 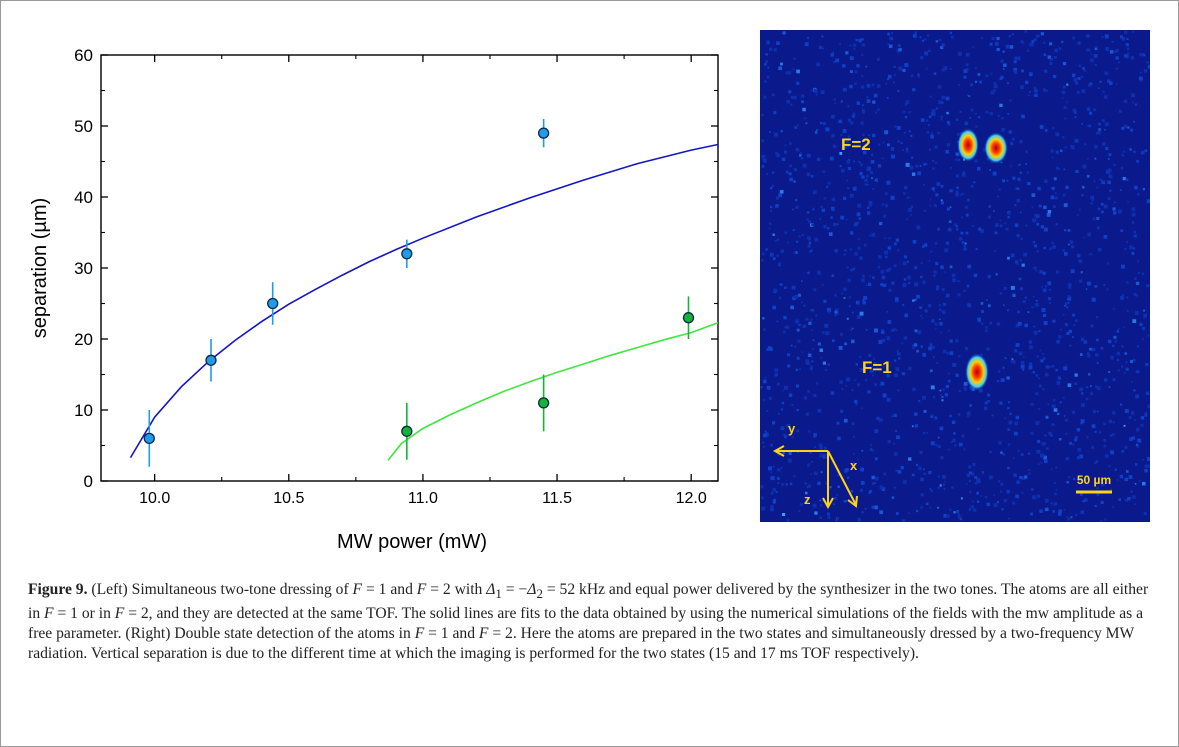 What do you see at coordinates (1094, 480) in the screenshot?
I see `scale-bar-label: 50 µm` at bounding box center [1094, 480].